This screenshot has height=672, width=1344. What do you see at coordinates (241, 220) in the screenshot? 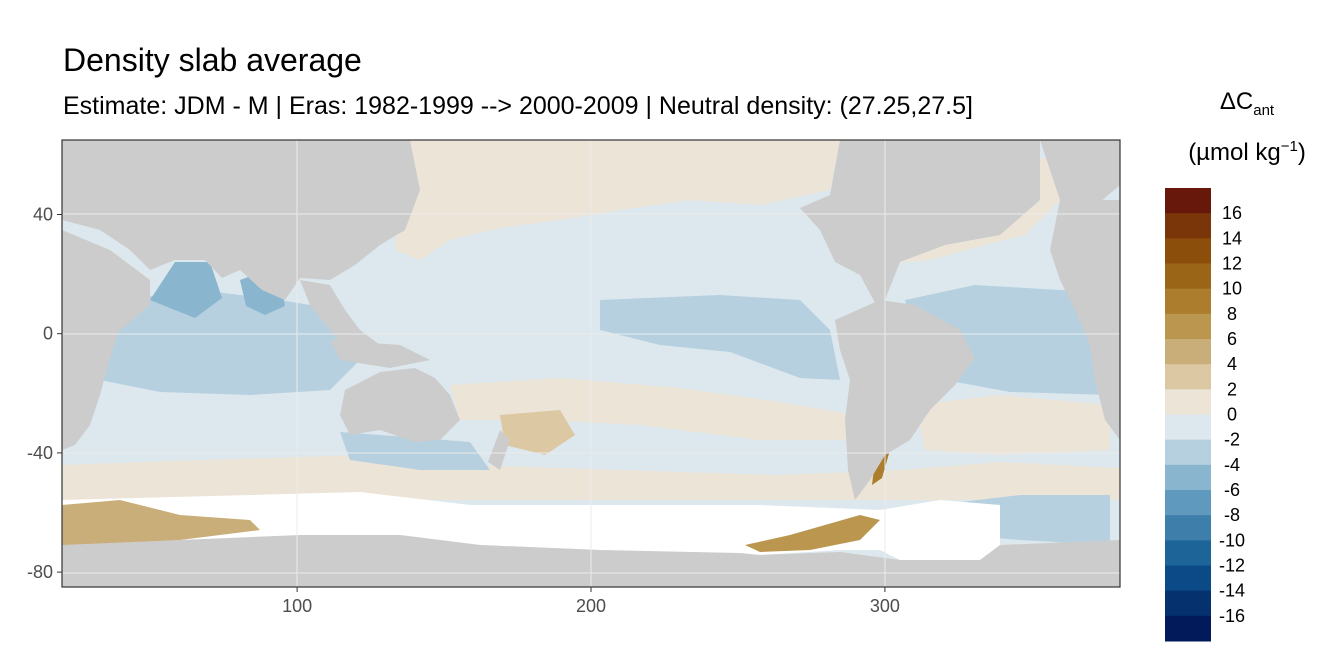
I see `land-eurasia` at bounding box center [241, 220].